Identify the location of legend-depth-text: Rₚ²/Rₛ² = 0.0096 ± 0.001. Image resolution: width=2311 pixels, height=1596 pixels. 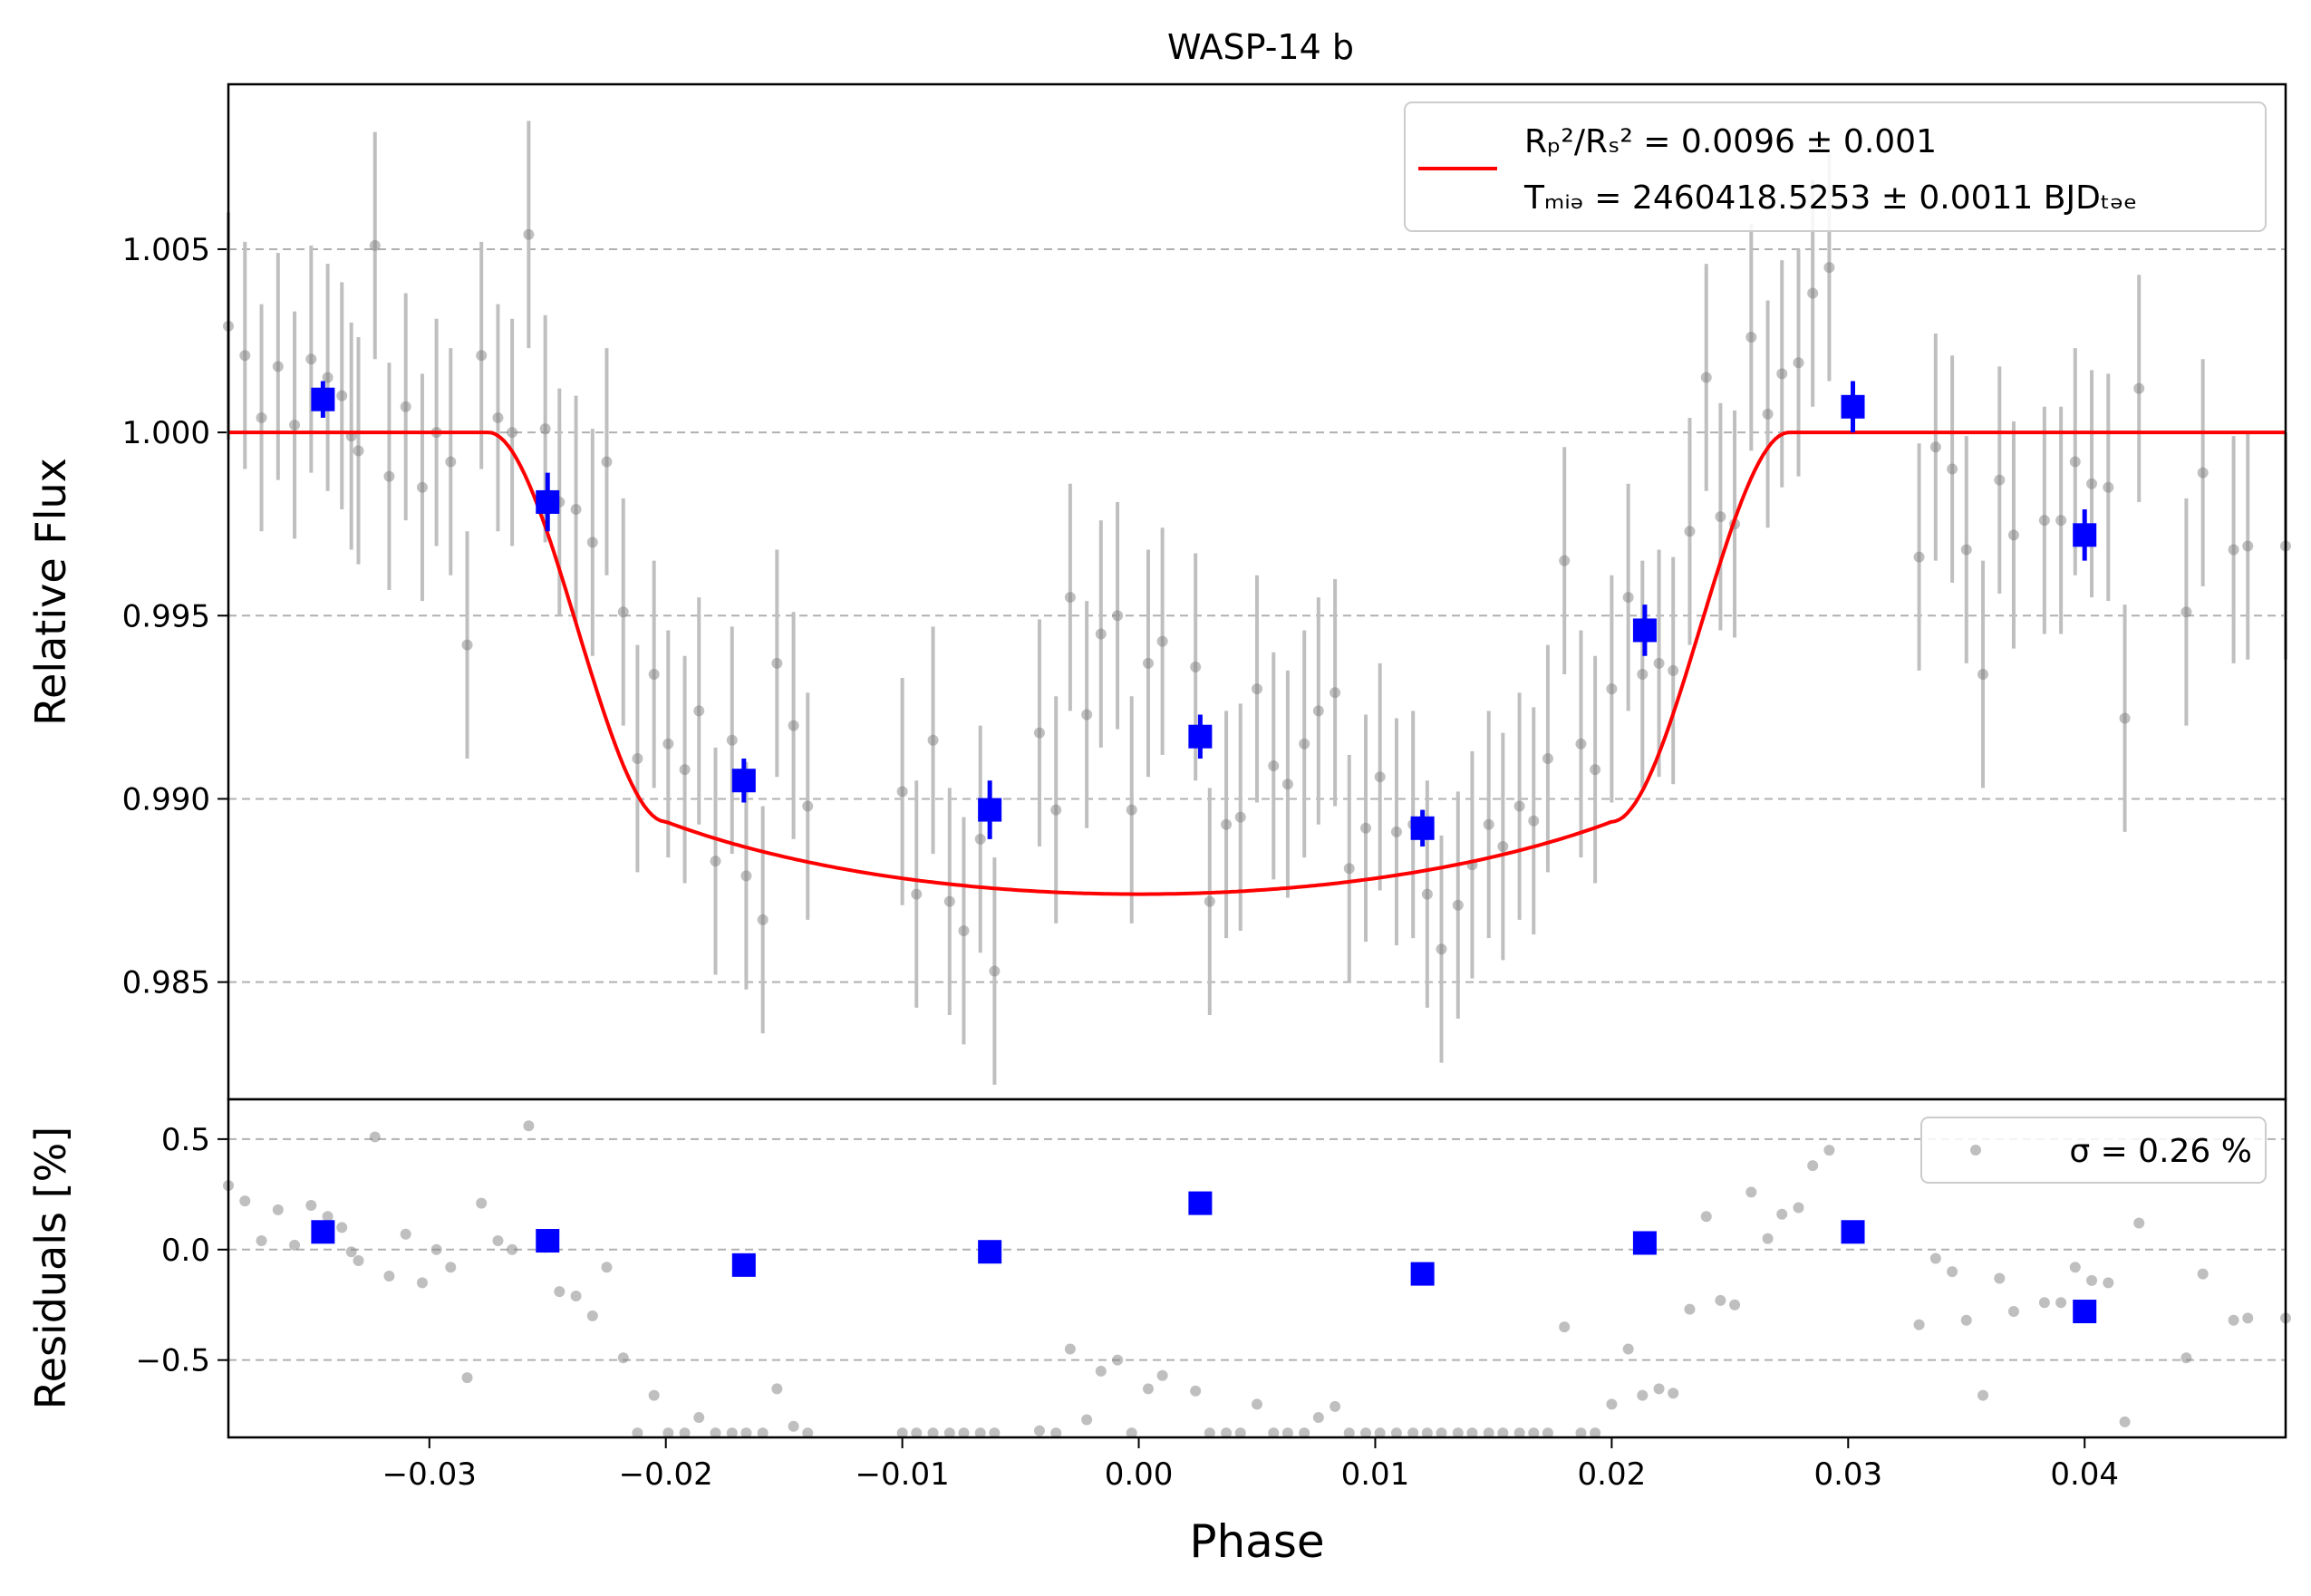
(1731, 141).